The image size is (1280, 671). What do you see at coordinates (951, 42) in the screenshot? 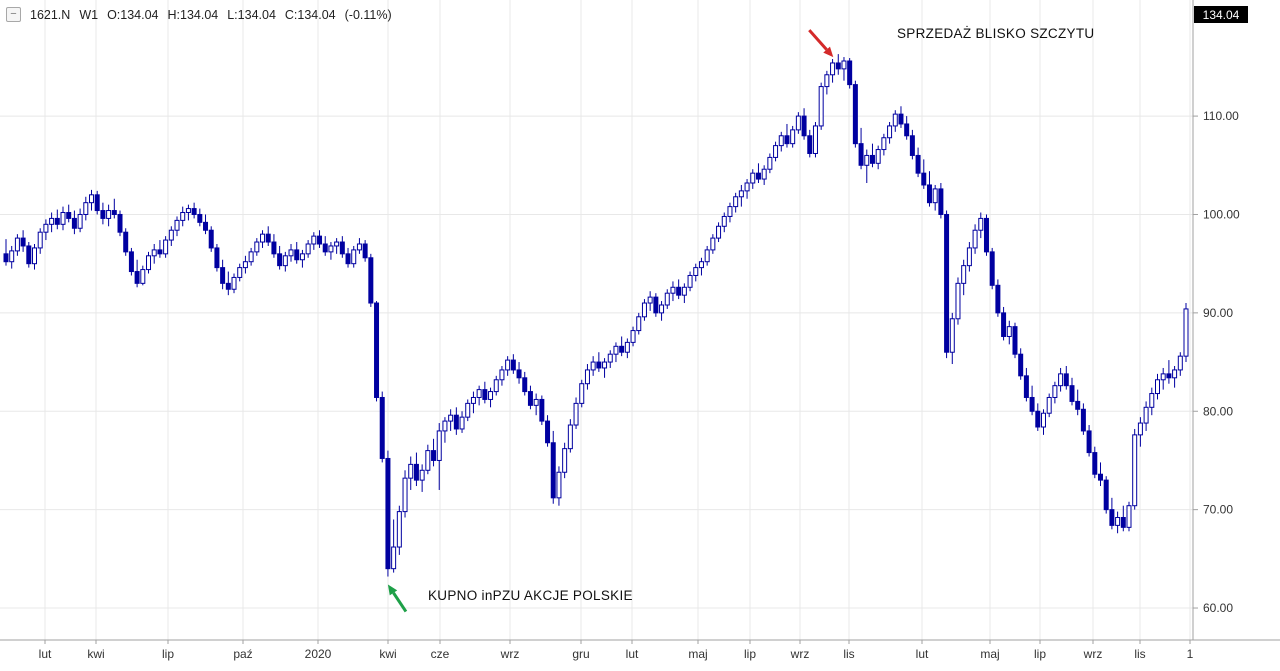
I see `sell-annotation: SPRZEDAŻ BLISKO SZCZYTU` at bounding box center [951, 42].